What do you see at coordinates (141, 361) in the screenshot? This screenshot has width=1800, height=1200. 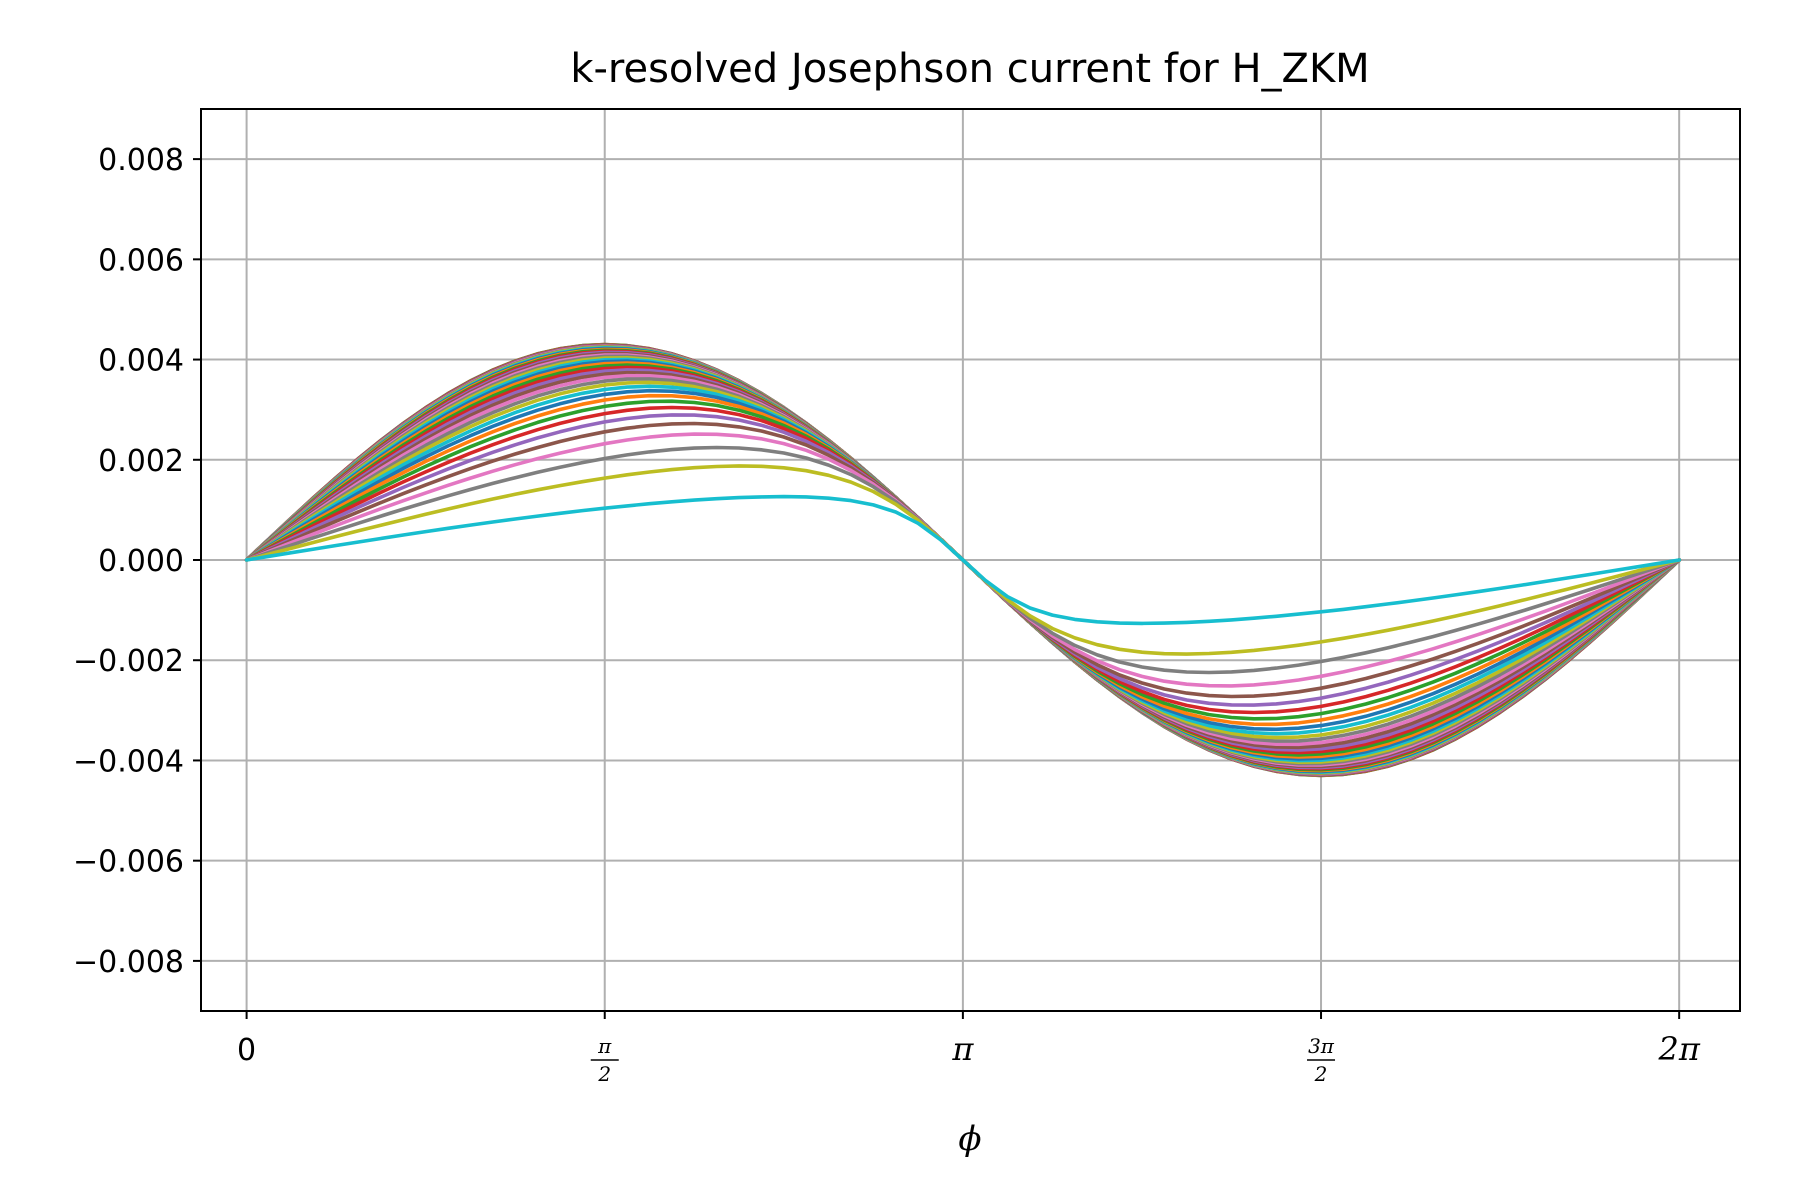 I see `y-tick-label: 0.004` at bounding box center [141, 361].